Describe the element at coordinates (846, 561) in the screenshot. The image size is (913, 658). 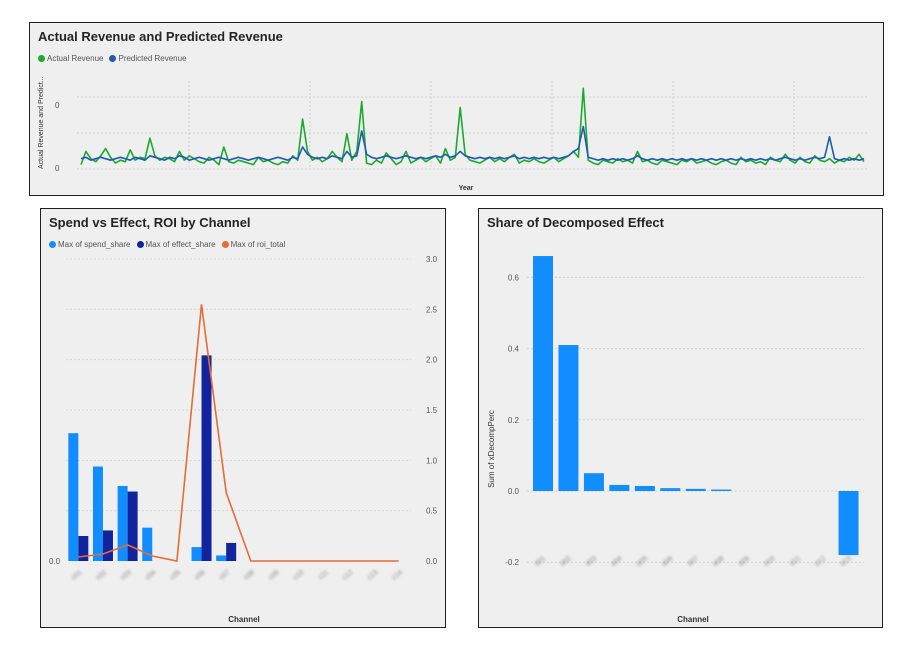
I see `share-channel-tick: d13` at that location.